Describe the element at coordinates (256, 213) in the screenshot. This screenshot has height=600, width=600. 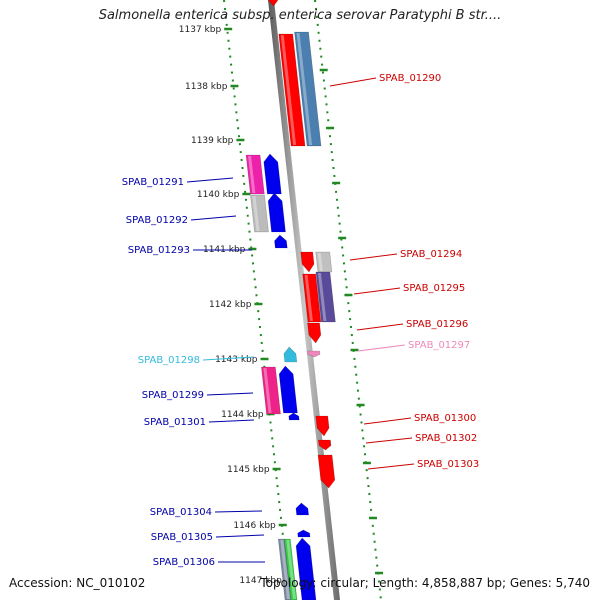
I see `gene-box-spab-01292-shine` at that location.